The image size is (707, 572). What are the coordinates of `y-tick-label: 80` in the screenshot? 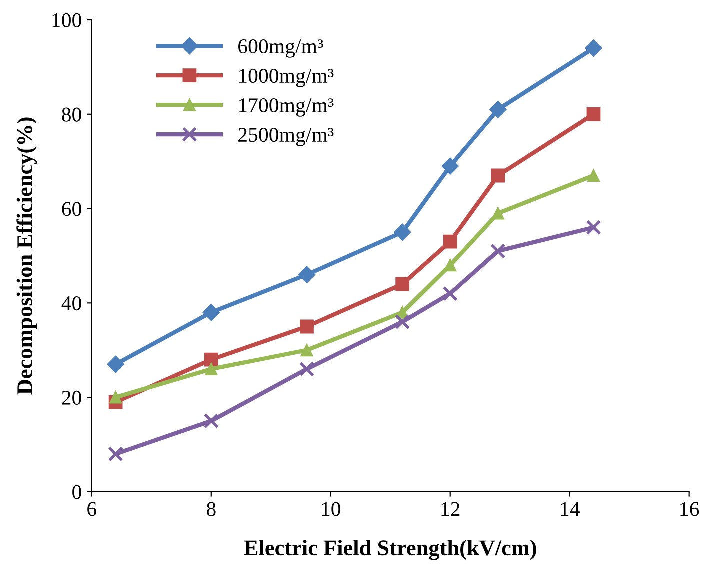 It's located at (72, 115).